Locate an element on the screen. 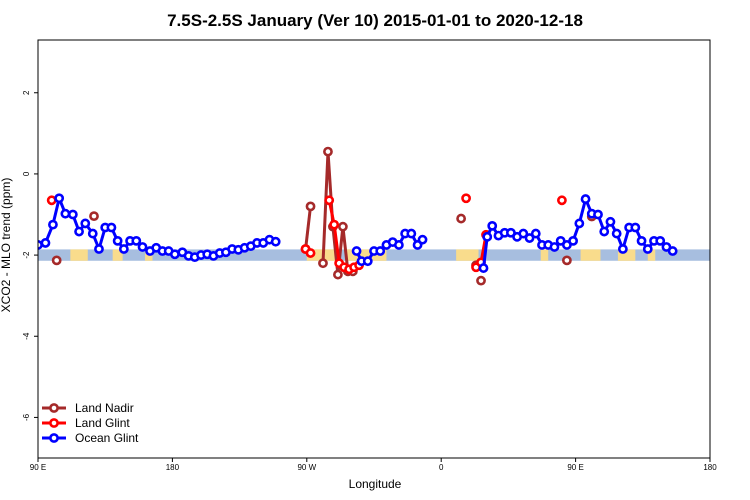 The height and width of the screenshot is (500, 750). series-land-glint is located at coordinates (306, 234).